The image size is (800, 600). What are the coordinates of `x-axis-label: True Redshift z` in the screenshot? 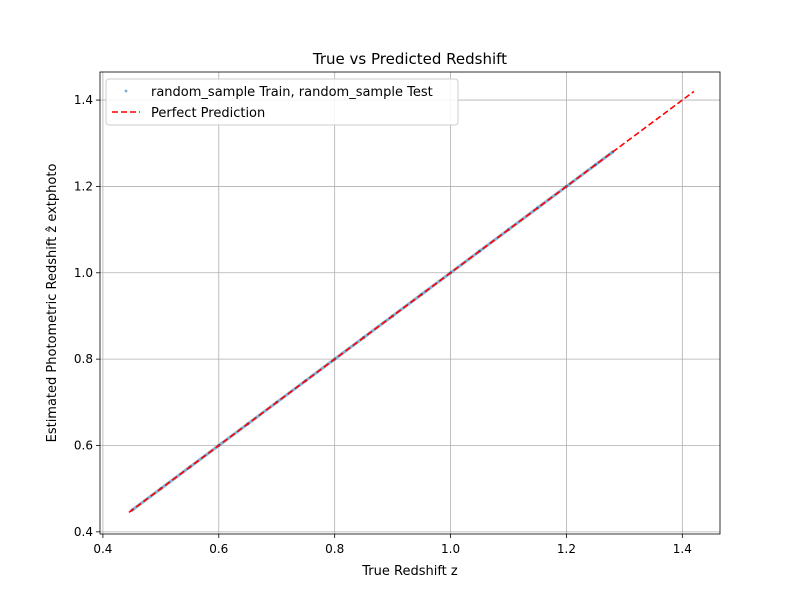 It's located at (409, 571).